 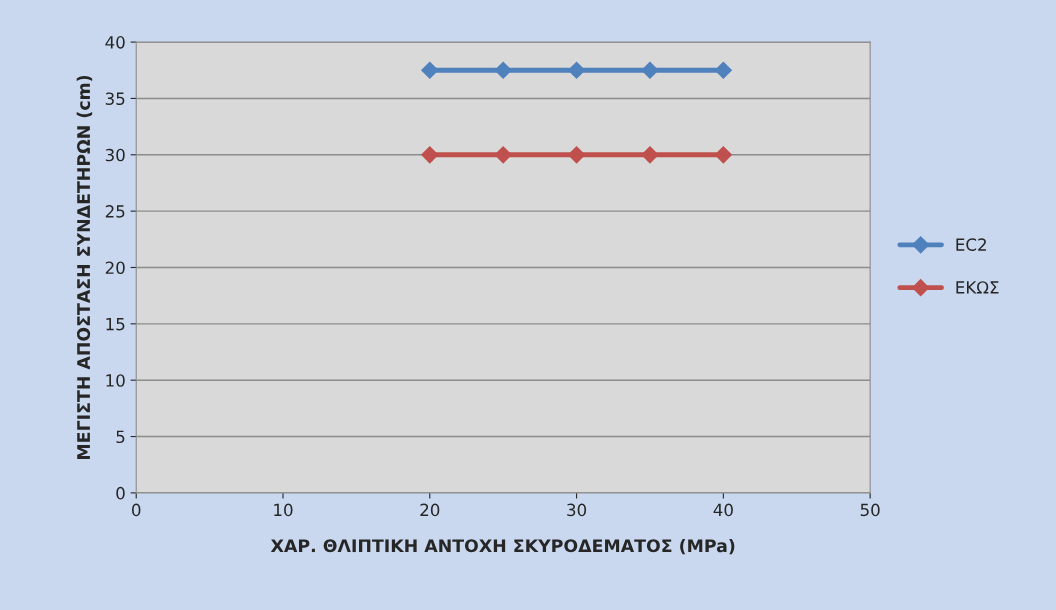 I want to click on y-tick-label: 15, so click(x=115, y=324).